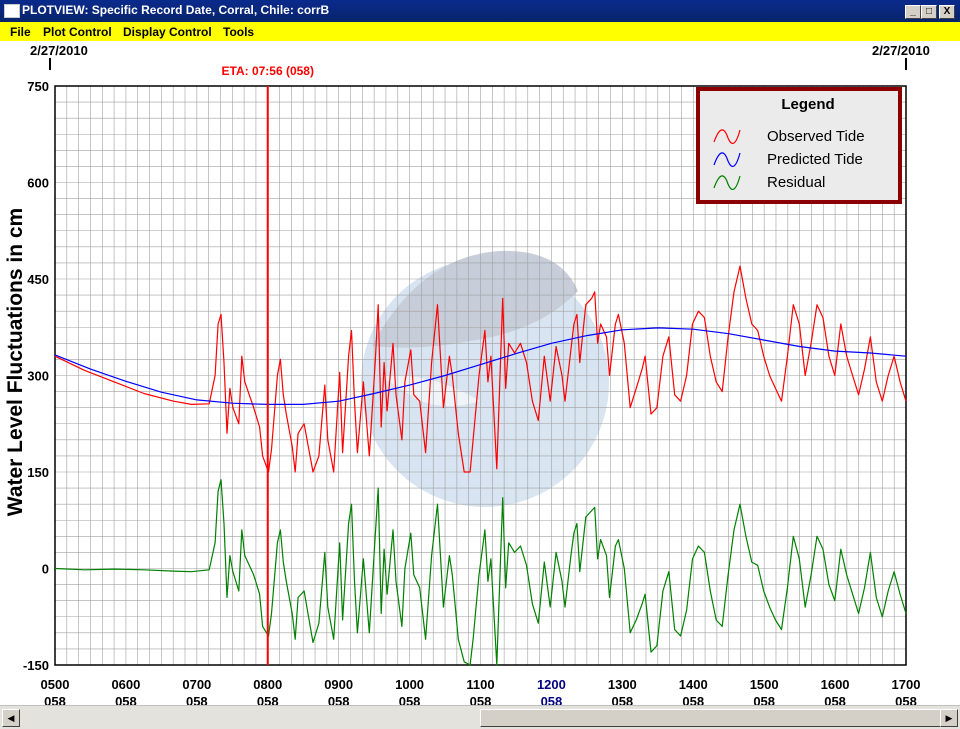 This screenshot has width=960, height=729. I want to click on x-tick-label-time: 1700, so click(906, 684).